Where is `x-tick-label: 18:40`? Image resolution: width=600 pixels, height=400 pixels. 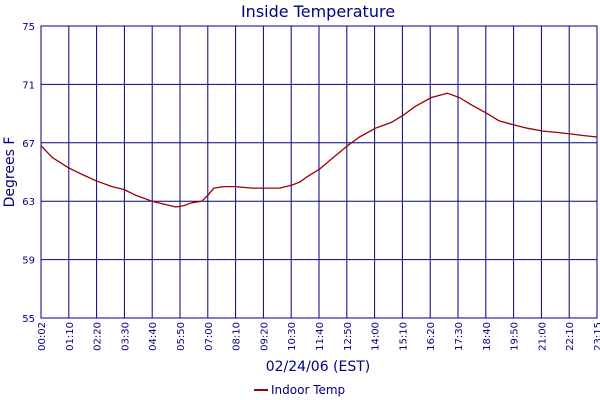 x-tick-label: 18:40 is located at coordinates (487, 336).